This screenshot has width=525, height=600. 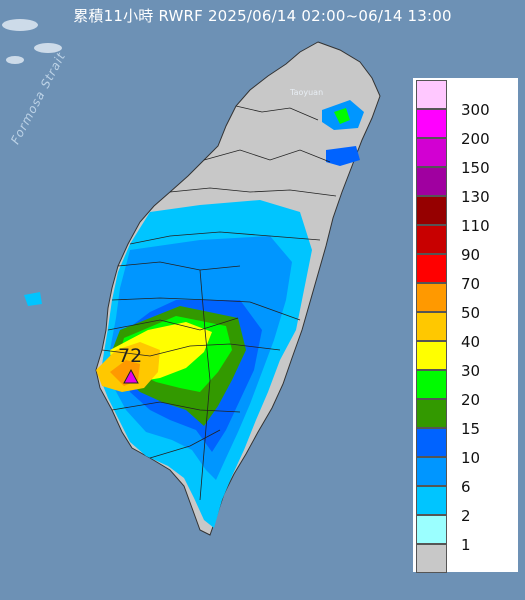 What do you see at coordinates (475, 197) in the screenshot?
I see `legend-label: 130` at bounding box center [475, 197].